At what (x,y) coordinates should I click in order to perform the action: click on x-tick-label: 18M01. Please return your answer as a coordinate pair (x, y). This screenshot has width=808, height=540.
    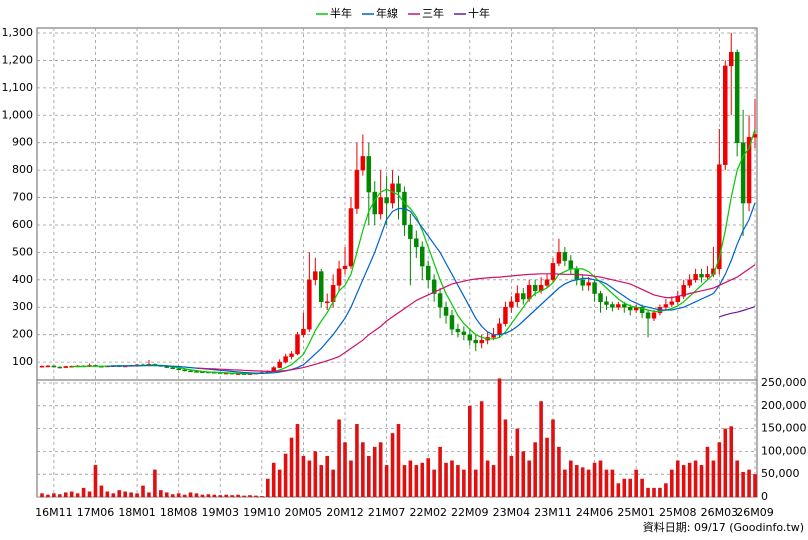
    Looking at the image, I should click on (137, 512).